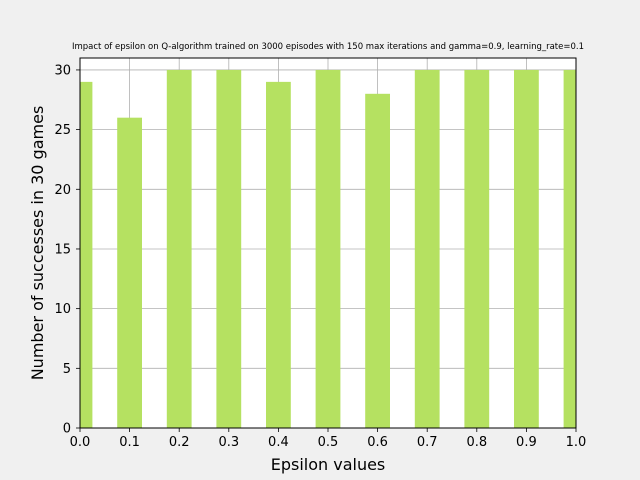 This screenshot has width=640, height=480. I want to click on x-axis: 0.0 0.1 0.2 0.3 0.4 0.5 0.6 0.7 0.8 0.9 1.0, so click(328, 439).